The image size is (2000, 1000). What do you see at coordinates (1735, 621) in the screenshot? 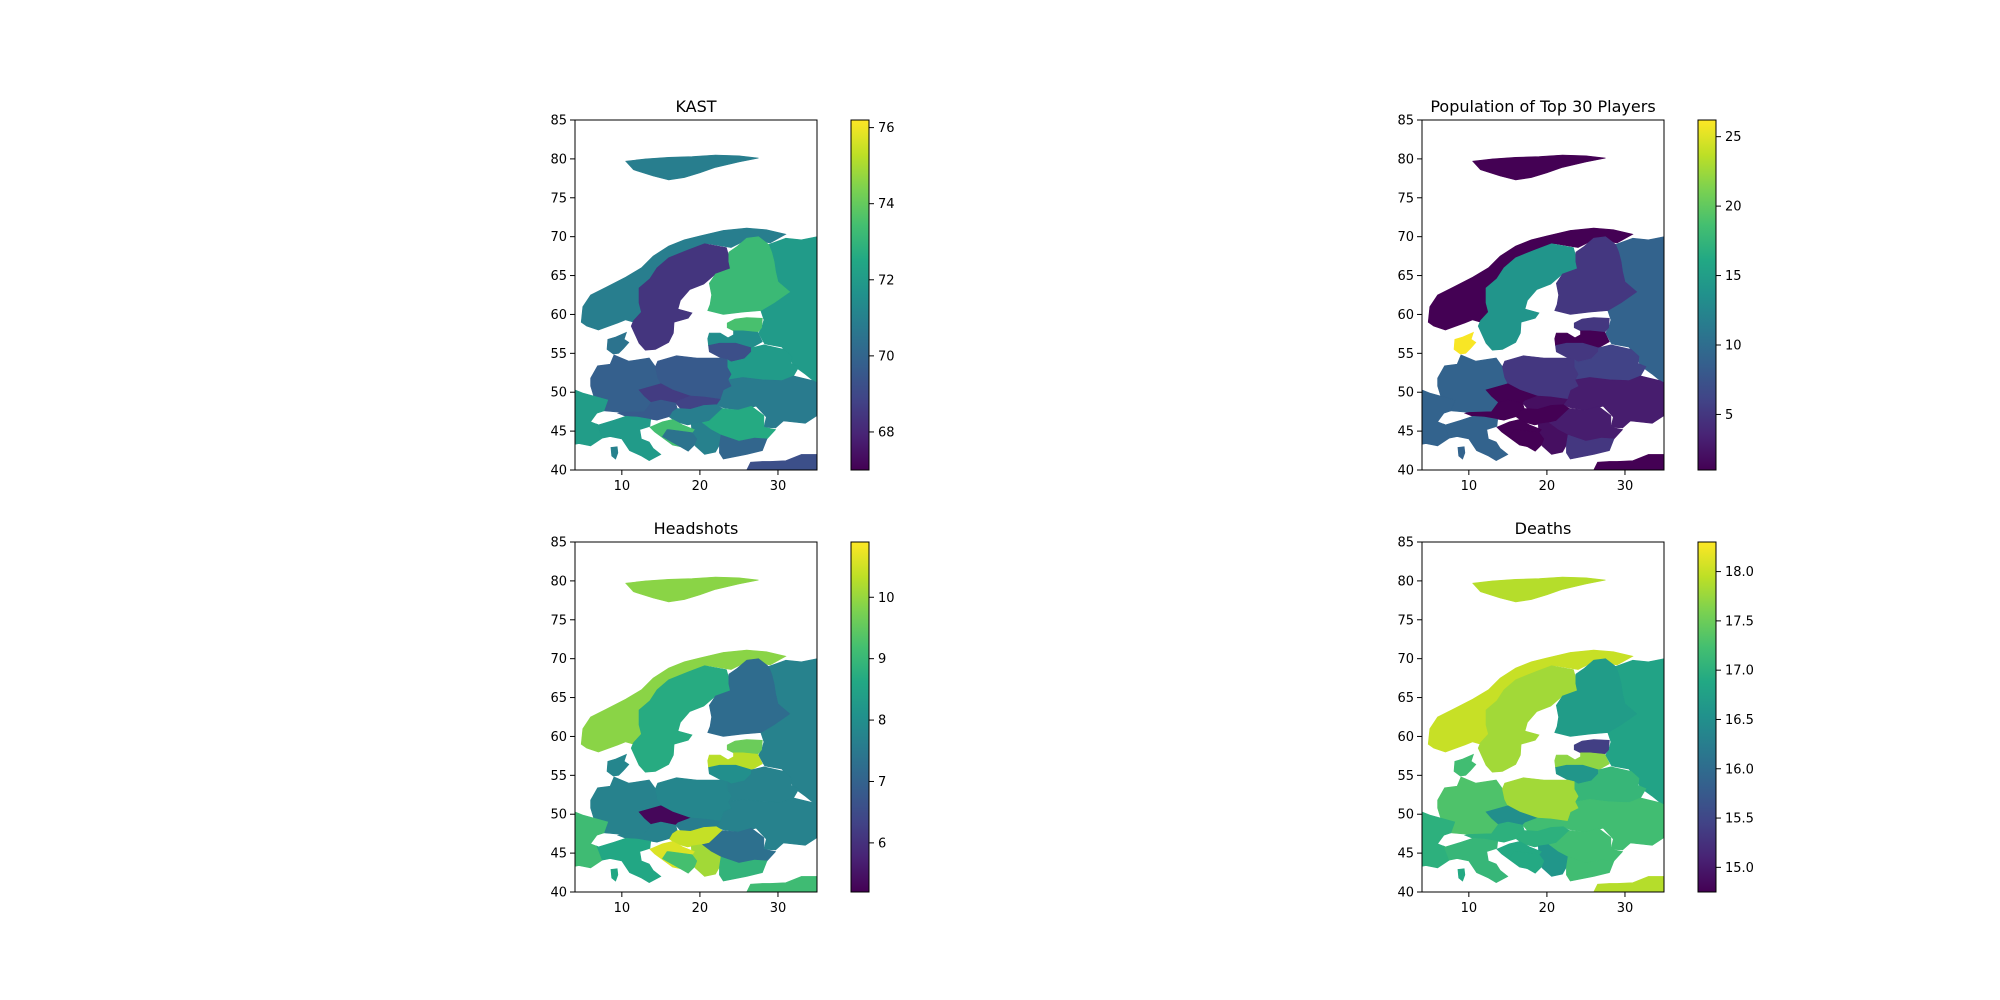
I see `colorbar-tick: 17.5` at bounding box center [1735, 621].